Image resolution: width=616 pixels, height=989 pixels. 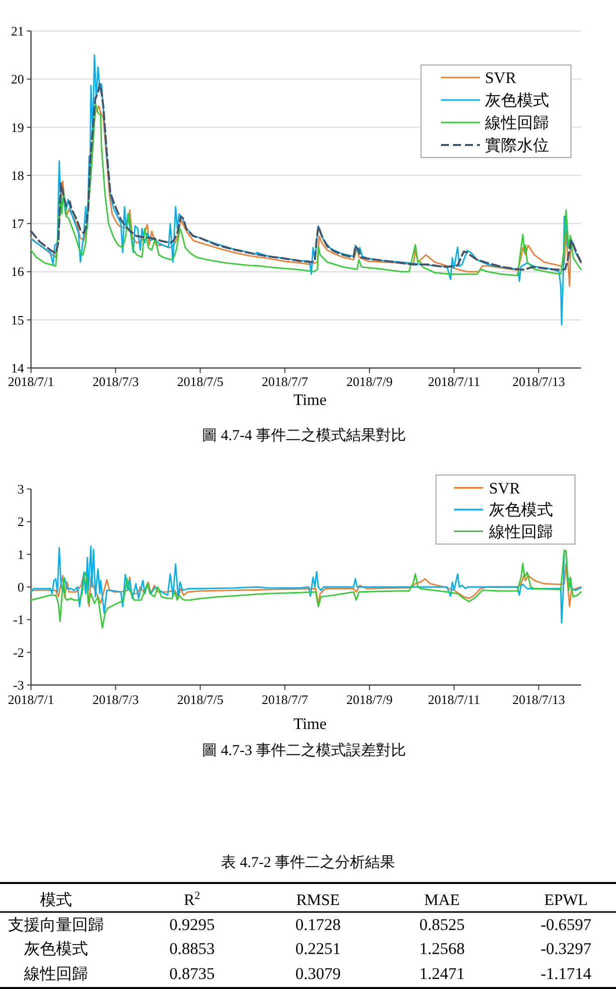 I want to click on data-label: 0.2251, so click(x=318, y=948).